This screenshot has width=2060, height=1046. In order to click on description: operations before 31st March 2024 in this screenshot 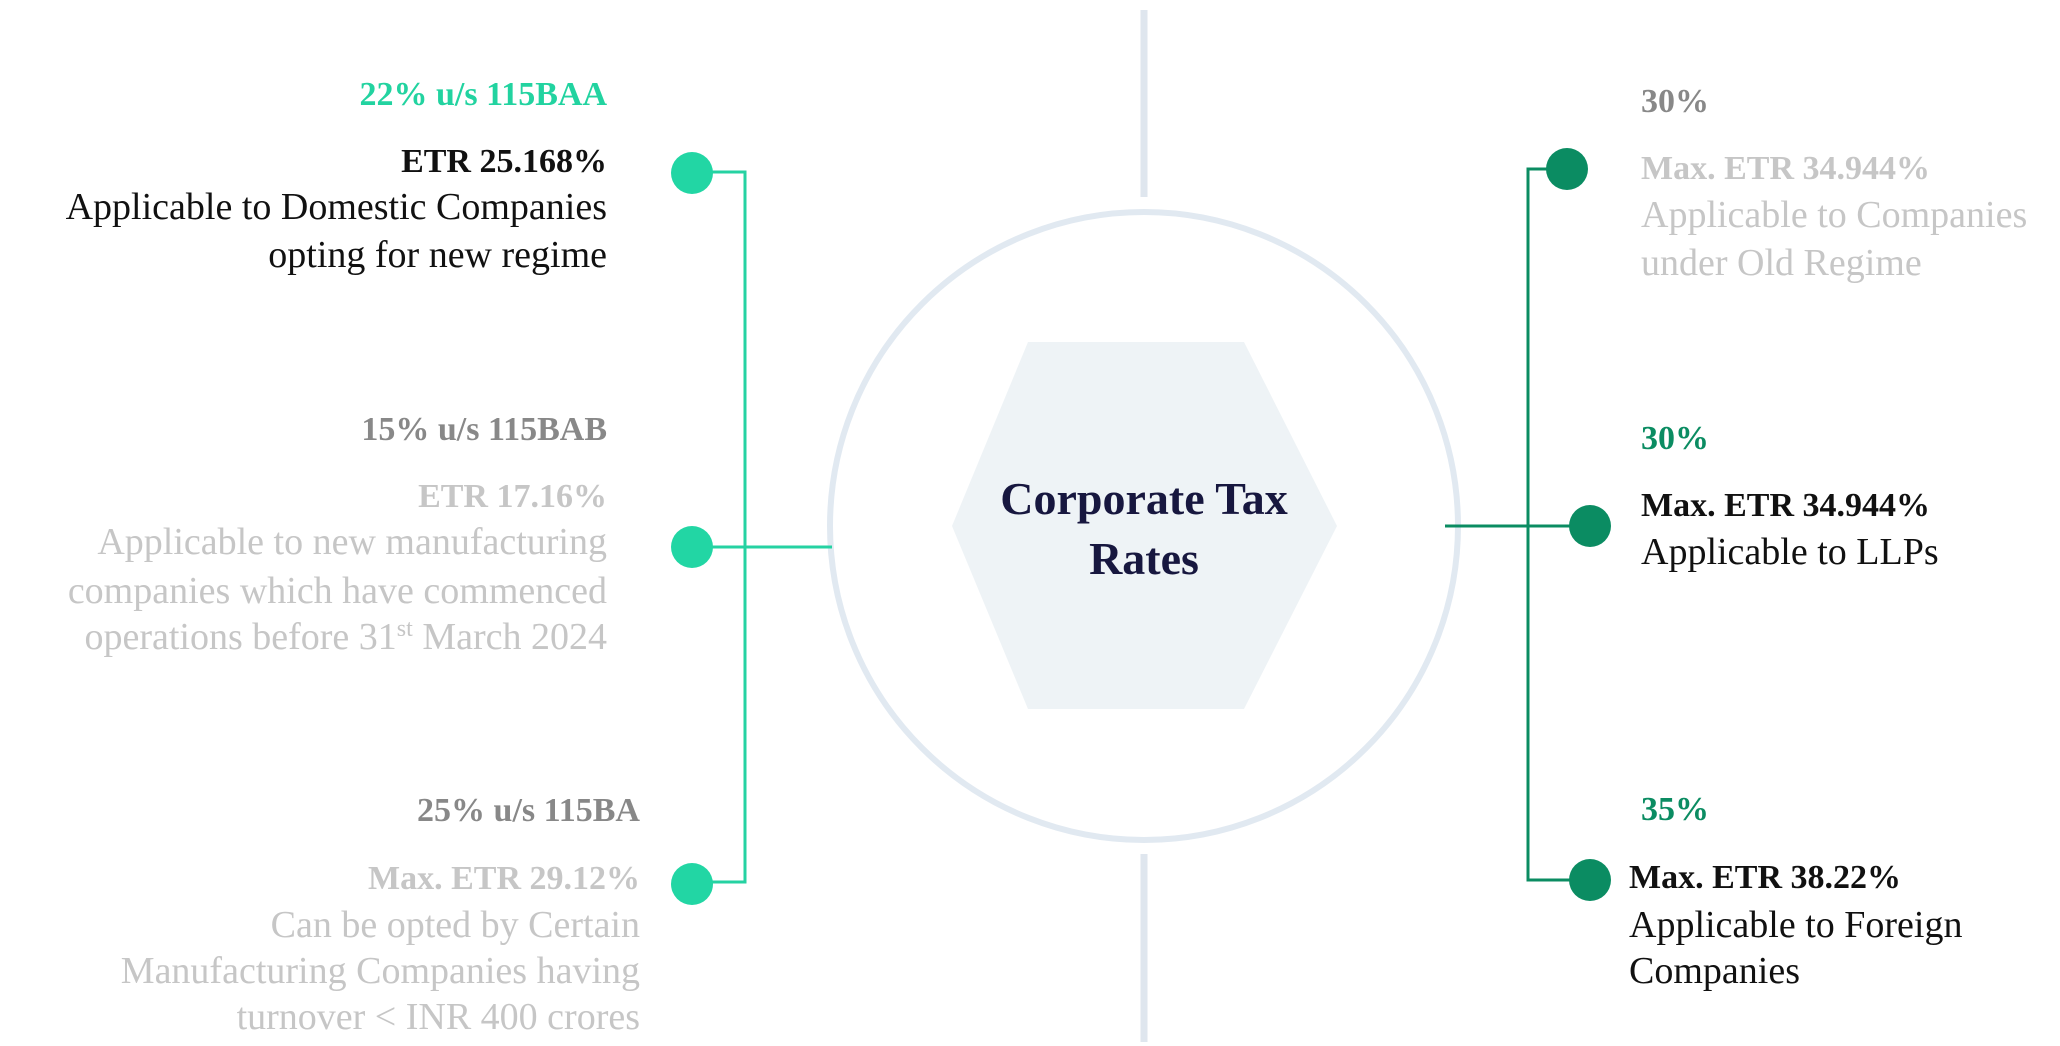, I will do `click(345, 637)`.